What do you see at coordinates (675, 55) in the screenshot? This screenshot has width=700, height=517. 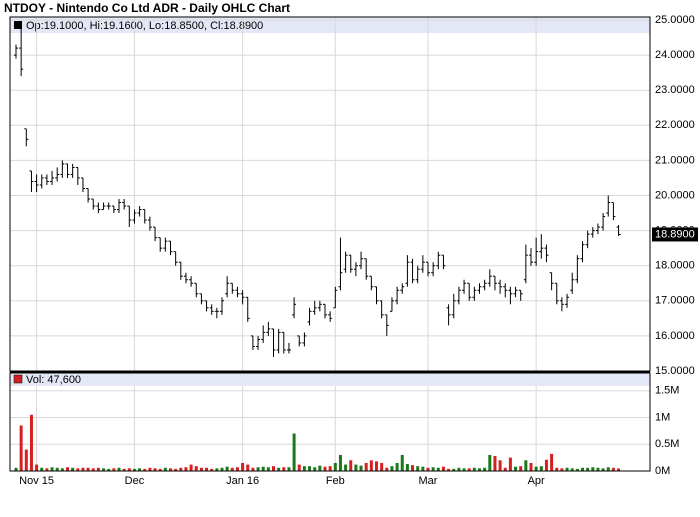 I see `y-tick-label: 24.0000` at bounding box center [675, 55].